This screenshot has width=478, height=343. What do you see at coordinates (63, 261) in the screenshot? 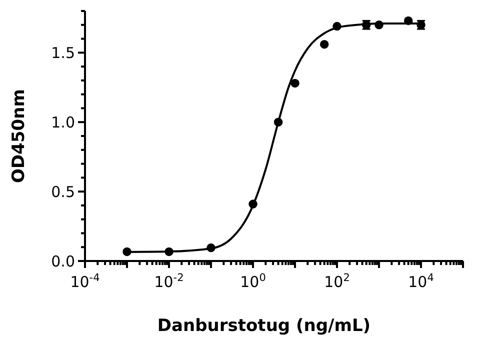
I see `y-tick-label: 0.0` at bounding box center [63, 261].